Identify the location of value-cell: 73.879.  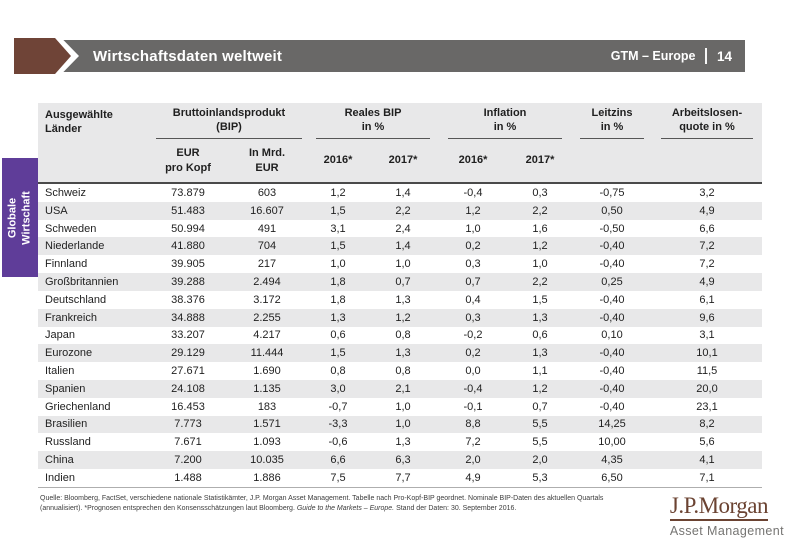
(188, 192).